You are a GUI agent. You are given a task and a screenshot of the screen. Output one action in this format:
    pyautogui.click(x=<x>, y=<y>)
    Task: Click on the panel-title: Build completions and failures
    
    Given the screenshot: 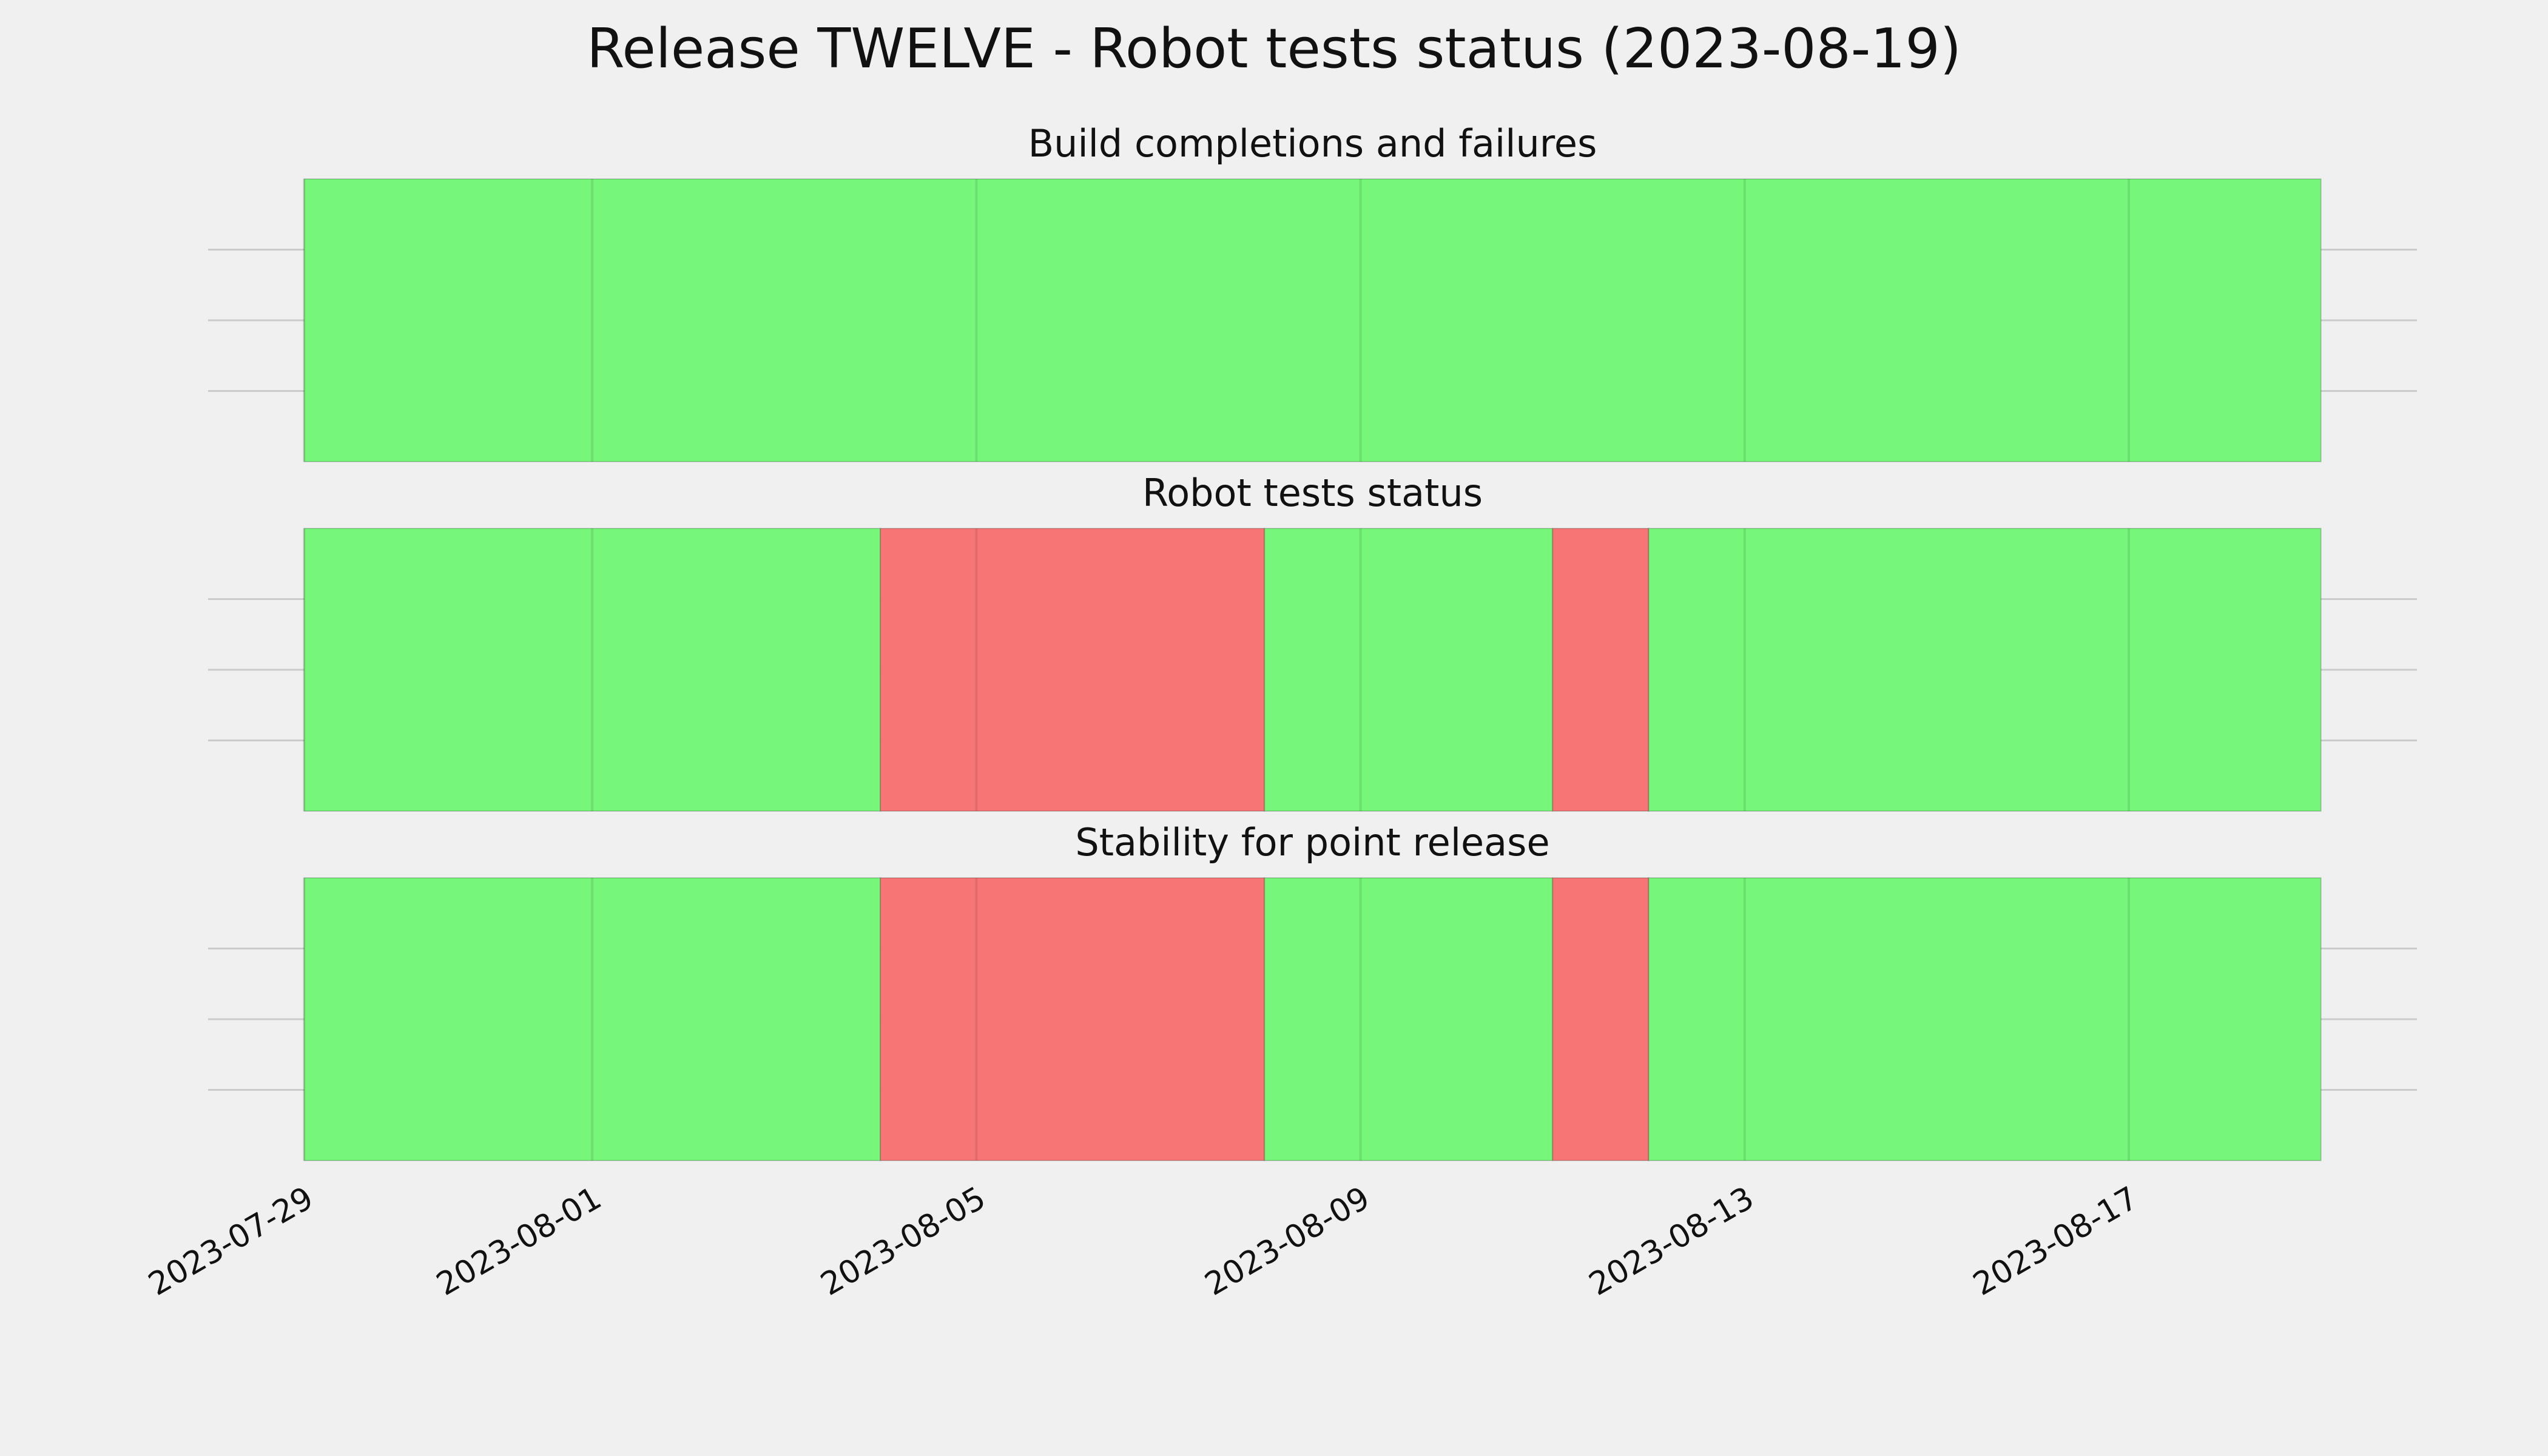 What is the action you would take?
    pyautogui.click(x=1312, y=143)
    